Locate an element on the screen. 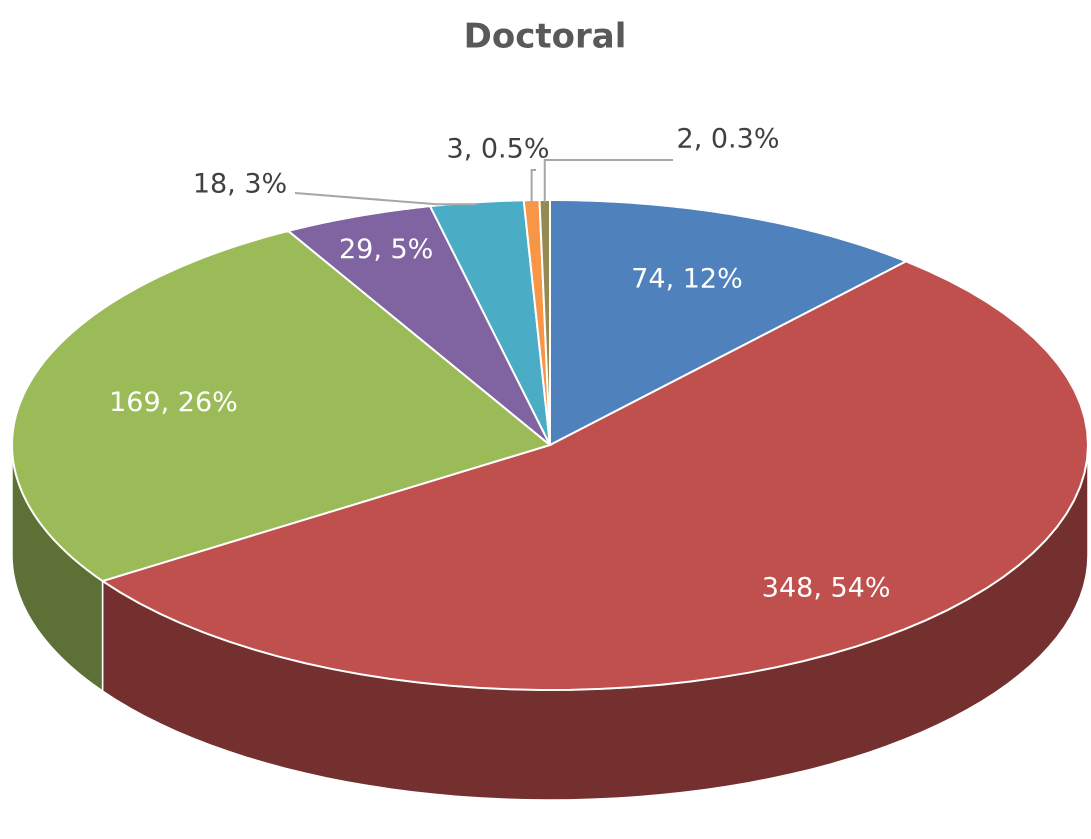 This screenshot has height=839, width=1091. data-label: 3, 0.5% is located at coordinates (498, 149).